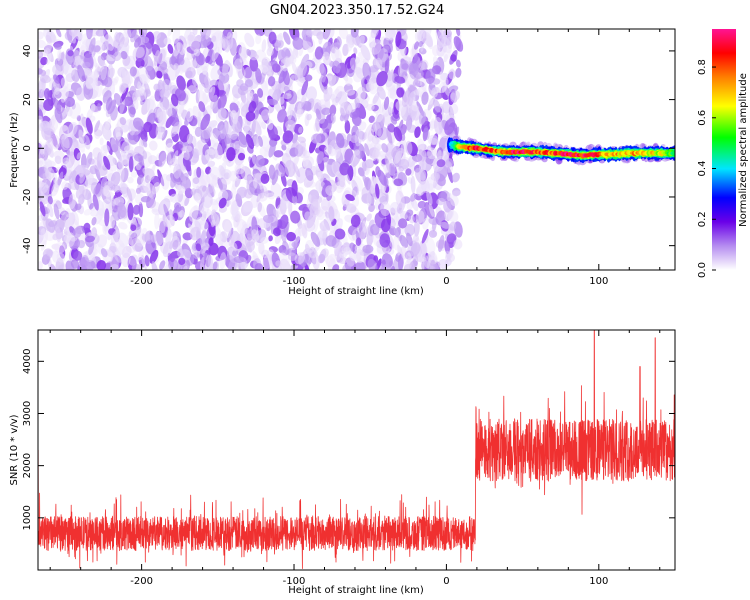  I want to click on colorbar-tick-label: 0.8, so click(702, 67).